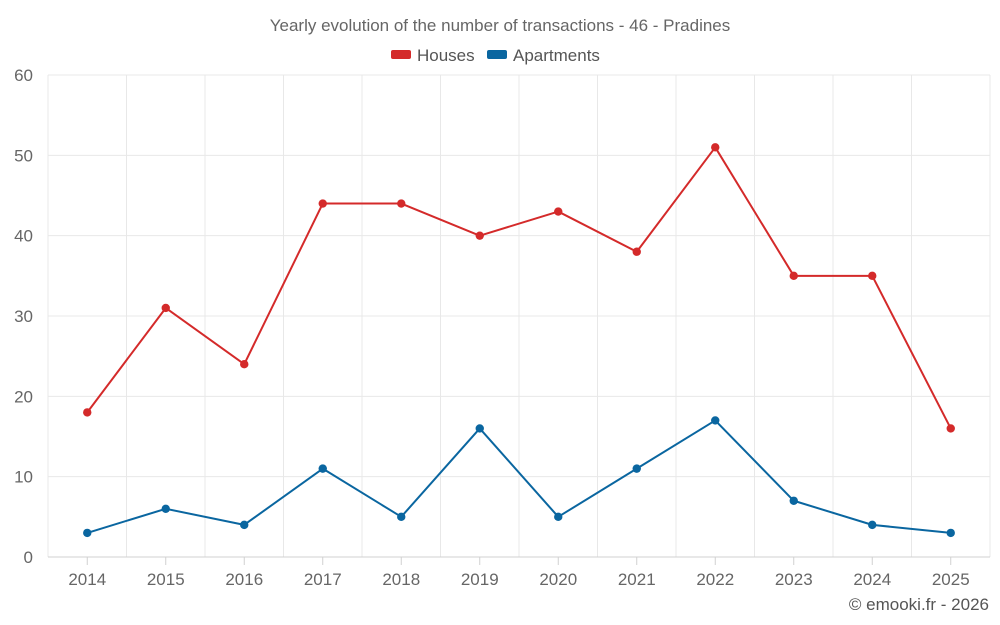 The height and width of the screenshot is (625, 1000). What do you see at coordinates (446, 55) in the screenshot?
I see `legend-label-houses: Houses` at bounding box center [446, 55].